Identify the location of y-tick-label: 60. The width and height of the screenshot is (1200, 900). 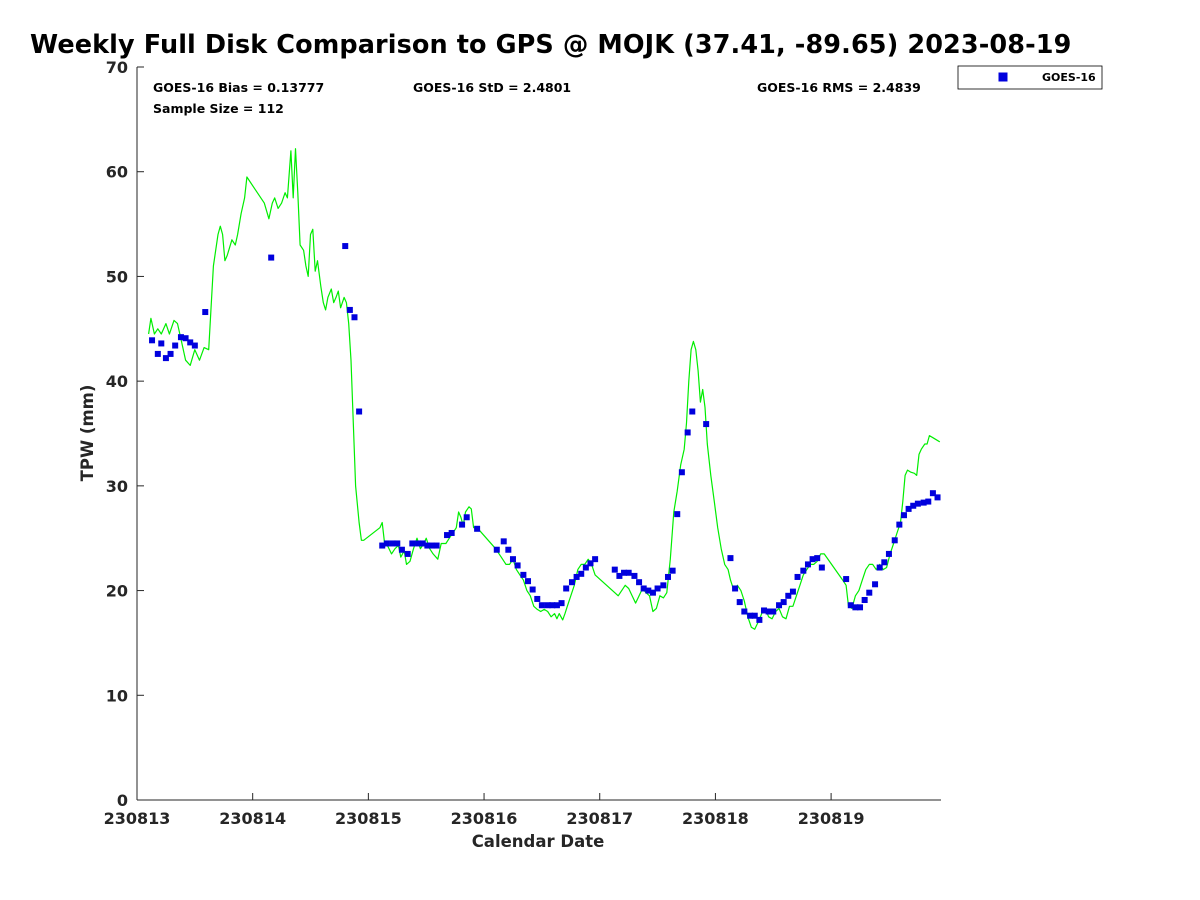
(117, 172).